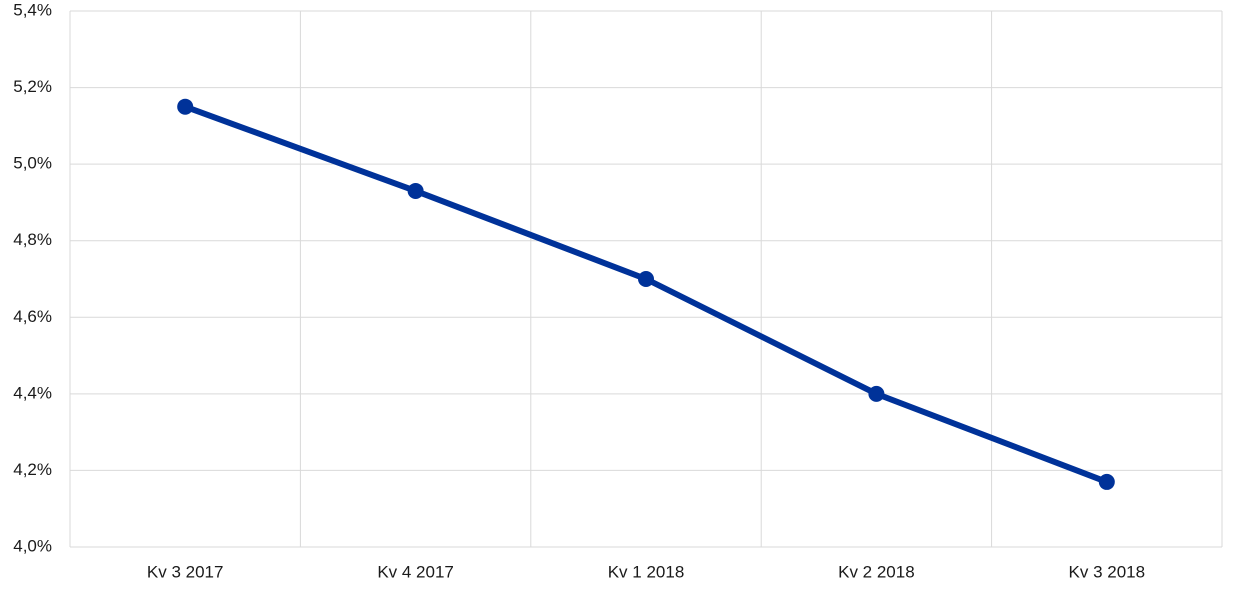  Describe the element at coordinates (32, 239) in the screenshot. I see `y-tick-label: 4,8%` at that location.